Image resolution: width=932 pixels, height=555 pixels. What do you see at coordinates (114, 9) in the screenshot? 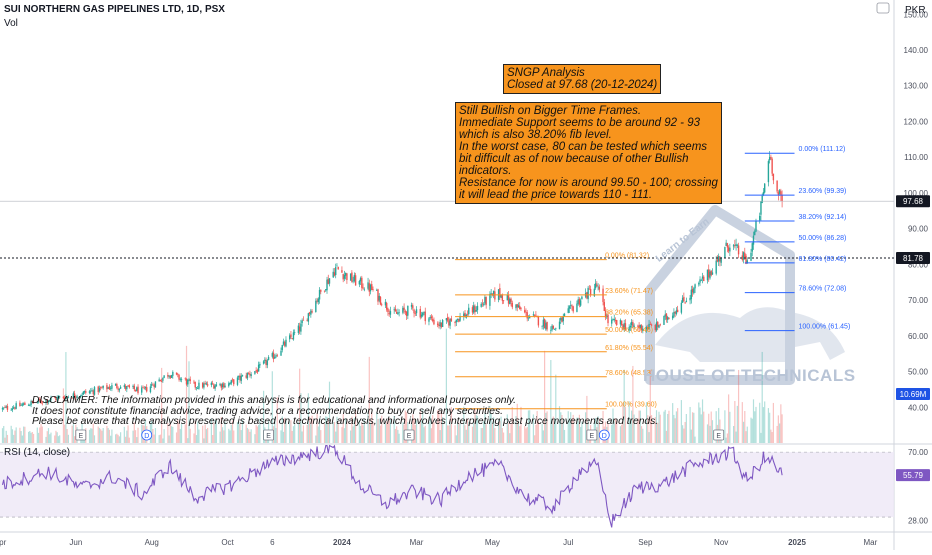
I see `symbol-title: SUI NORTHERN GAS PIPELINES LTD, 1D, PSX` at bounding box center [114, 9].